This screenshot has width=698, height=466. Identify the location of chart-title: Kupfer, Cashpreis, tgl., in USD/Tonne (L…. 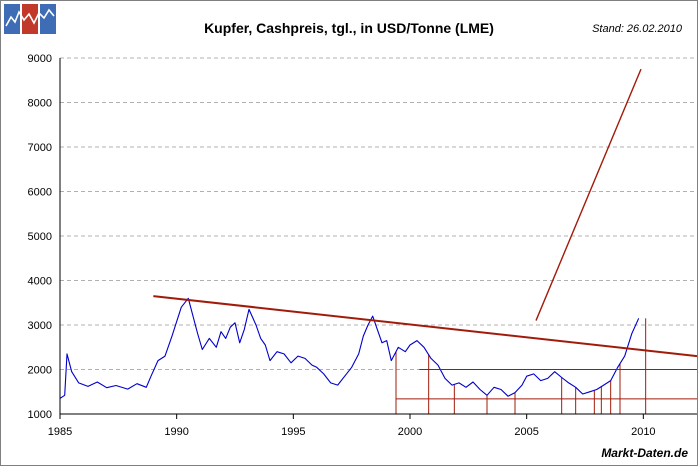
(349, 28).